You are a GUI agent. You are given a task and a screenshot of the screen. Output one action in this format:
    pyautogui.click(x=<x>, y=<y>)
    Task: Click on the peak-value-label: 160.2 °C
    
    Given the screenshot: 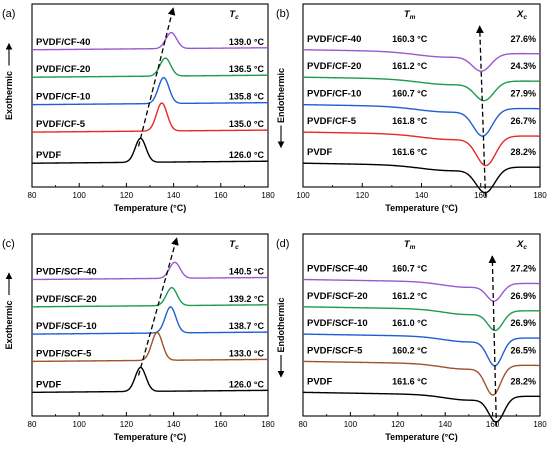 What is the action you would take?
    pyautogui.click(x=410, y=350)
    